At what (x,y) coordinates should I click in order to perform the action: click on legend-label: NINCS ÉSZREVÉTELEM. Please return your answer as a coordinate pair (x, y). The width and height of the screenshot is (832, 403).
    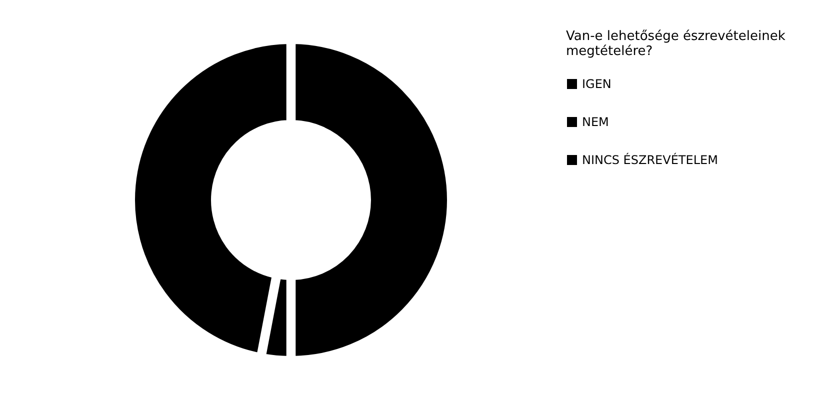
    Looking at the image, I should click on (650, 159).